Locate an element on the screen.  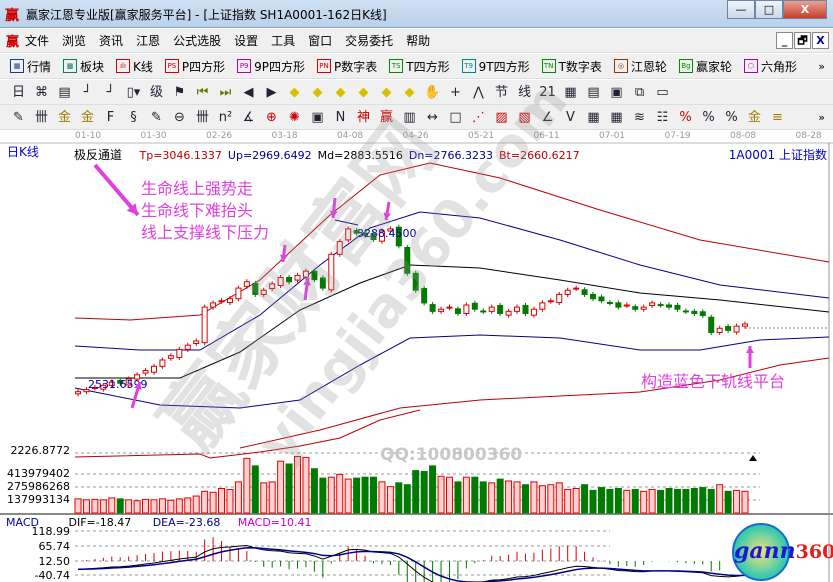
save-icon: ▣ is located at coordinates (616, 92).